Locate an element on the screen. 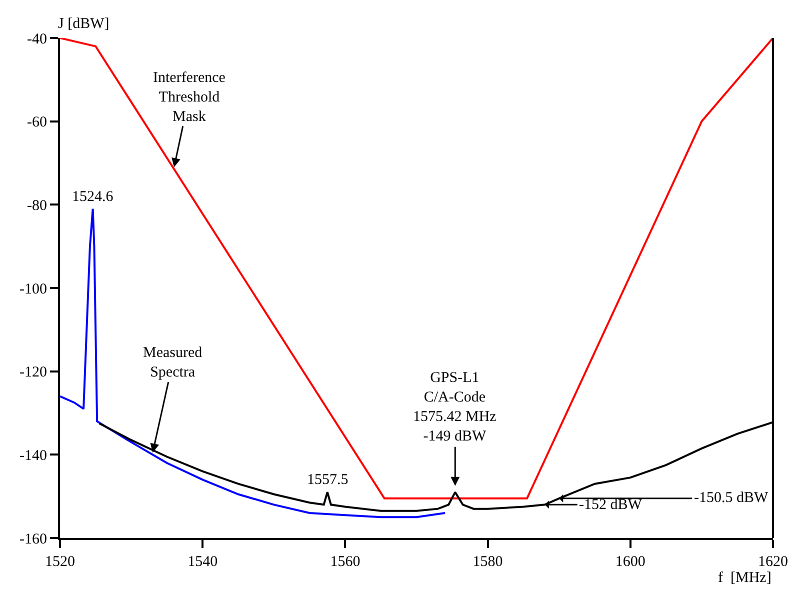  annotation: -152 dBW is located at coordinates (611, 505).